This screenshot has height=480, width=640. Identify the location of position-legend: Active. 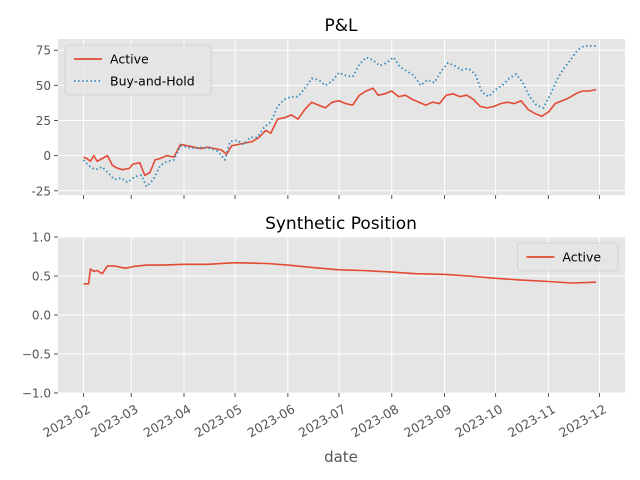
(568, 257).